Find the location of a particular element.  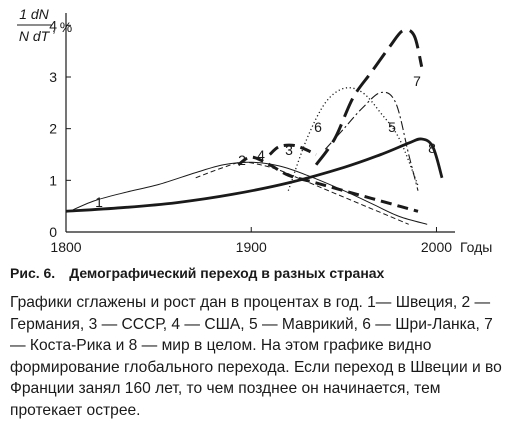

y-axis-label-numerator: 1 dN is located at coordinates (34, 14).